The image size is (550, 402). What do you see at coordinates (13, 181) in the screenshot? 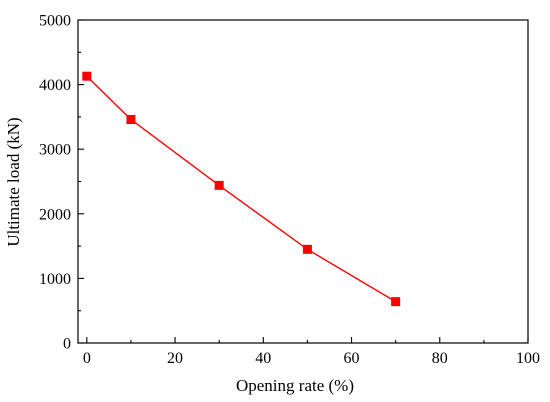
I see `y-axis-title: Ultimate load (kN)` at bounding box center [13, 181].